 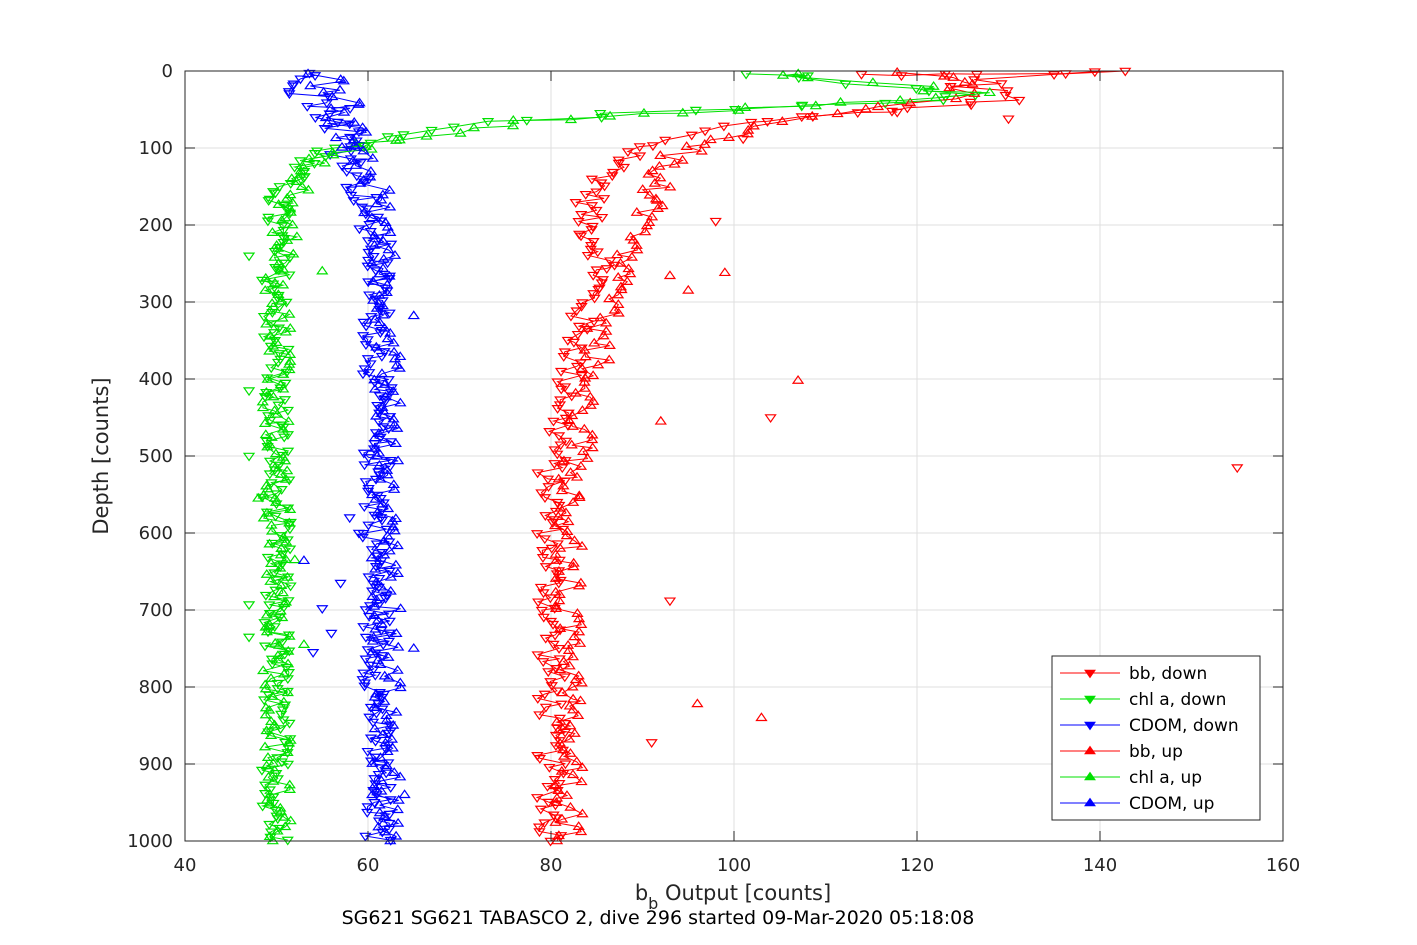 What do you see at coordinates (1121, 752) in the screenshot?
I see `legend-item: bb, up` at bounding box center [1121, 752].